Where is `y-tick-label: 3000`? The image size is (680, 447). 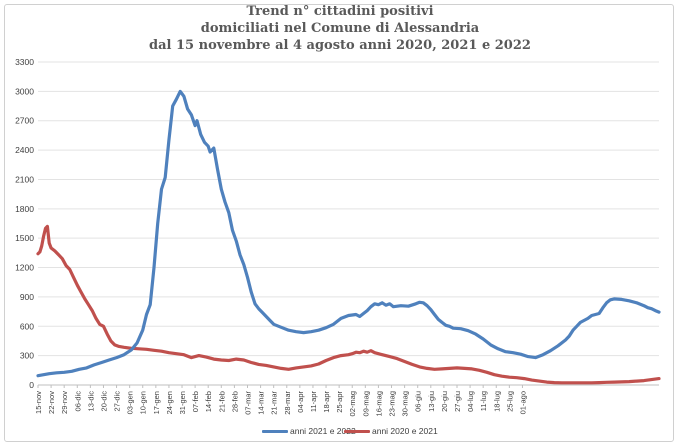 y-tick-label: 3000 is located at coordinates (24, 91).